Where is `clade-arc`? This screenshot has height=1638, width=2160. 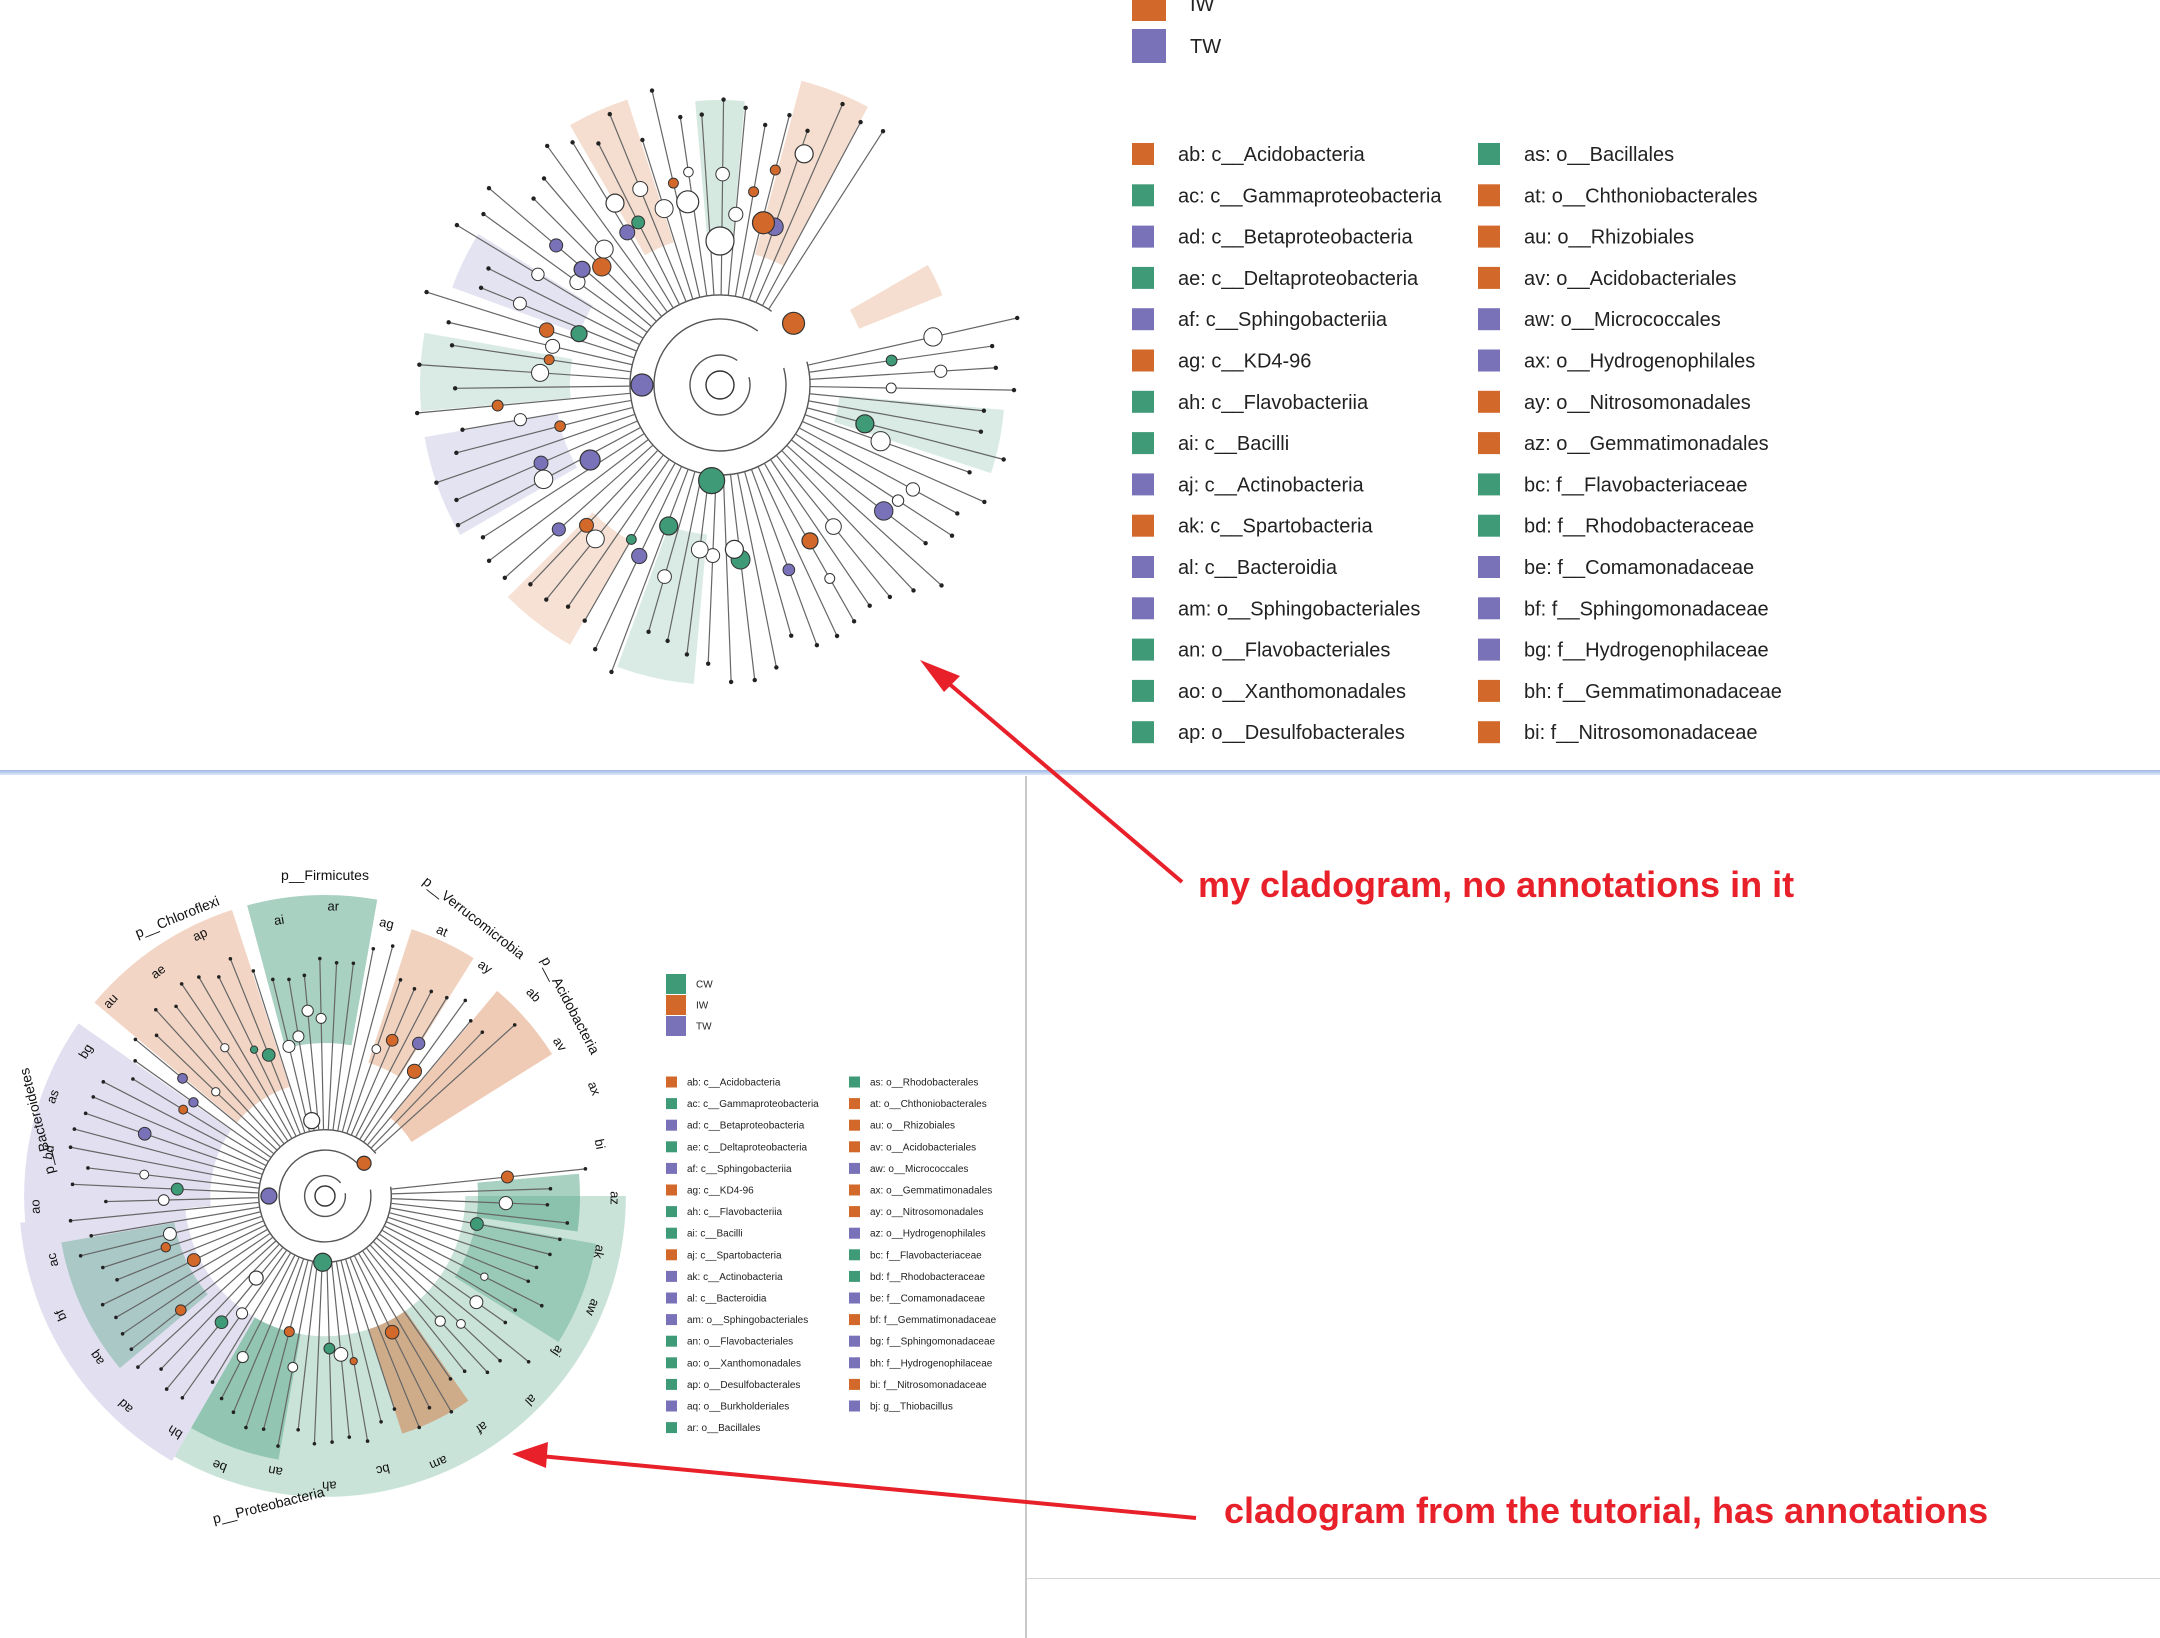 clade-arc is located at coordinates (325, 1196).